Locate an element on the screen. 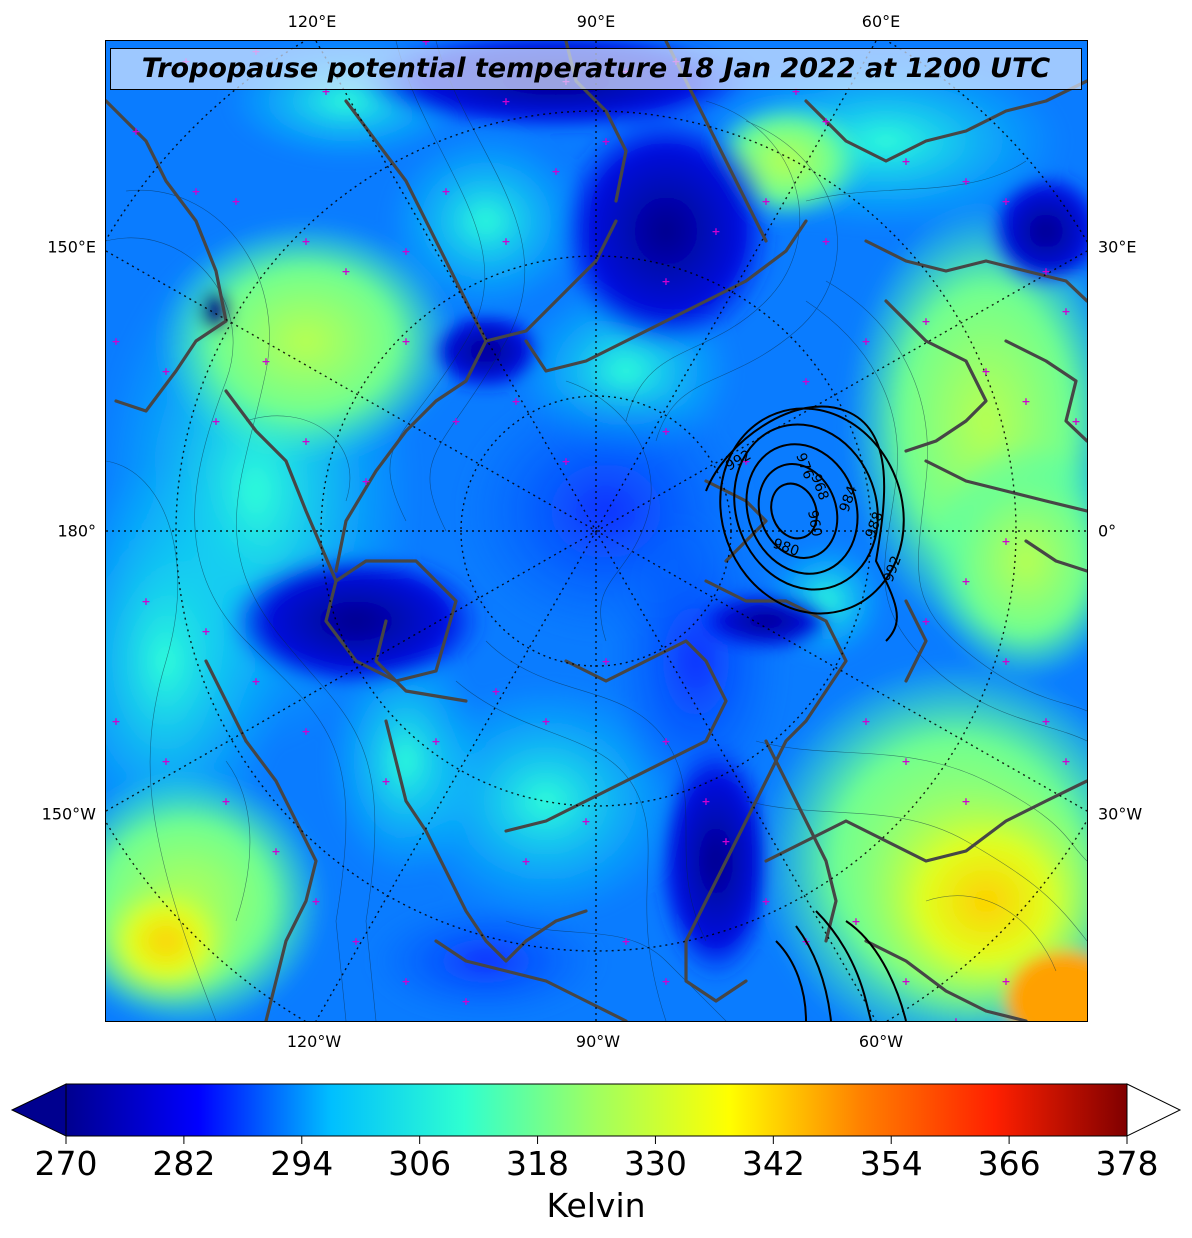 Image resolution: width=1192 pixels, height=1238 pixels. colorbar-tick-label: 354 is located at coordinates (891, 1163).